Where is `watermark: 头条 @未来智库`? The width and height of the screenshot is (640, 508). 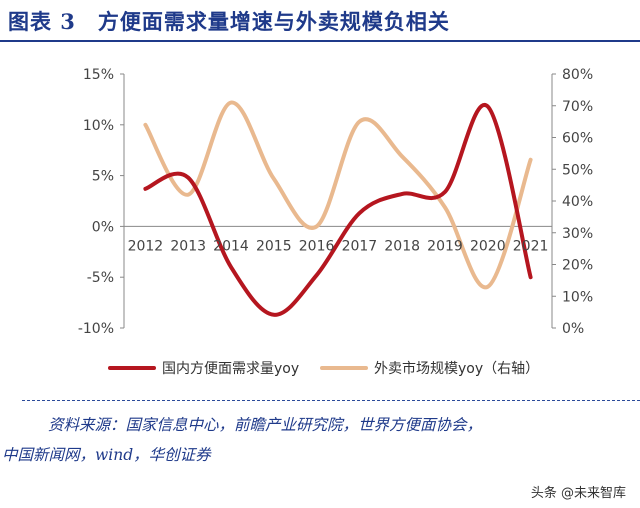
watermark: 头条 @未来智库 is located at coordinates (578, 493).